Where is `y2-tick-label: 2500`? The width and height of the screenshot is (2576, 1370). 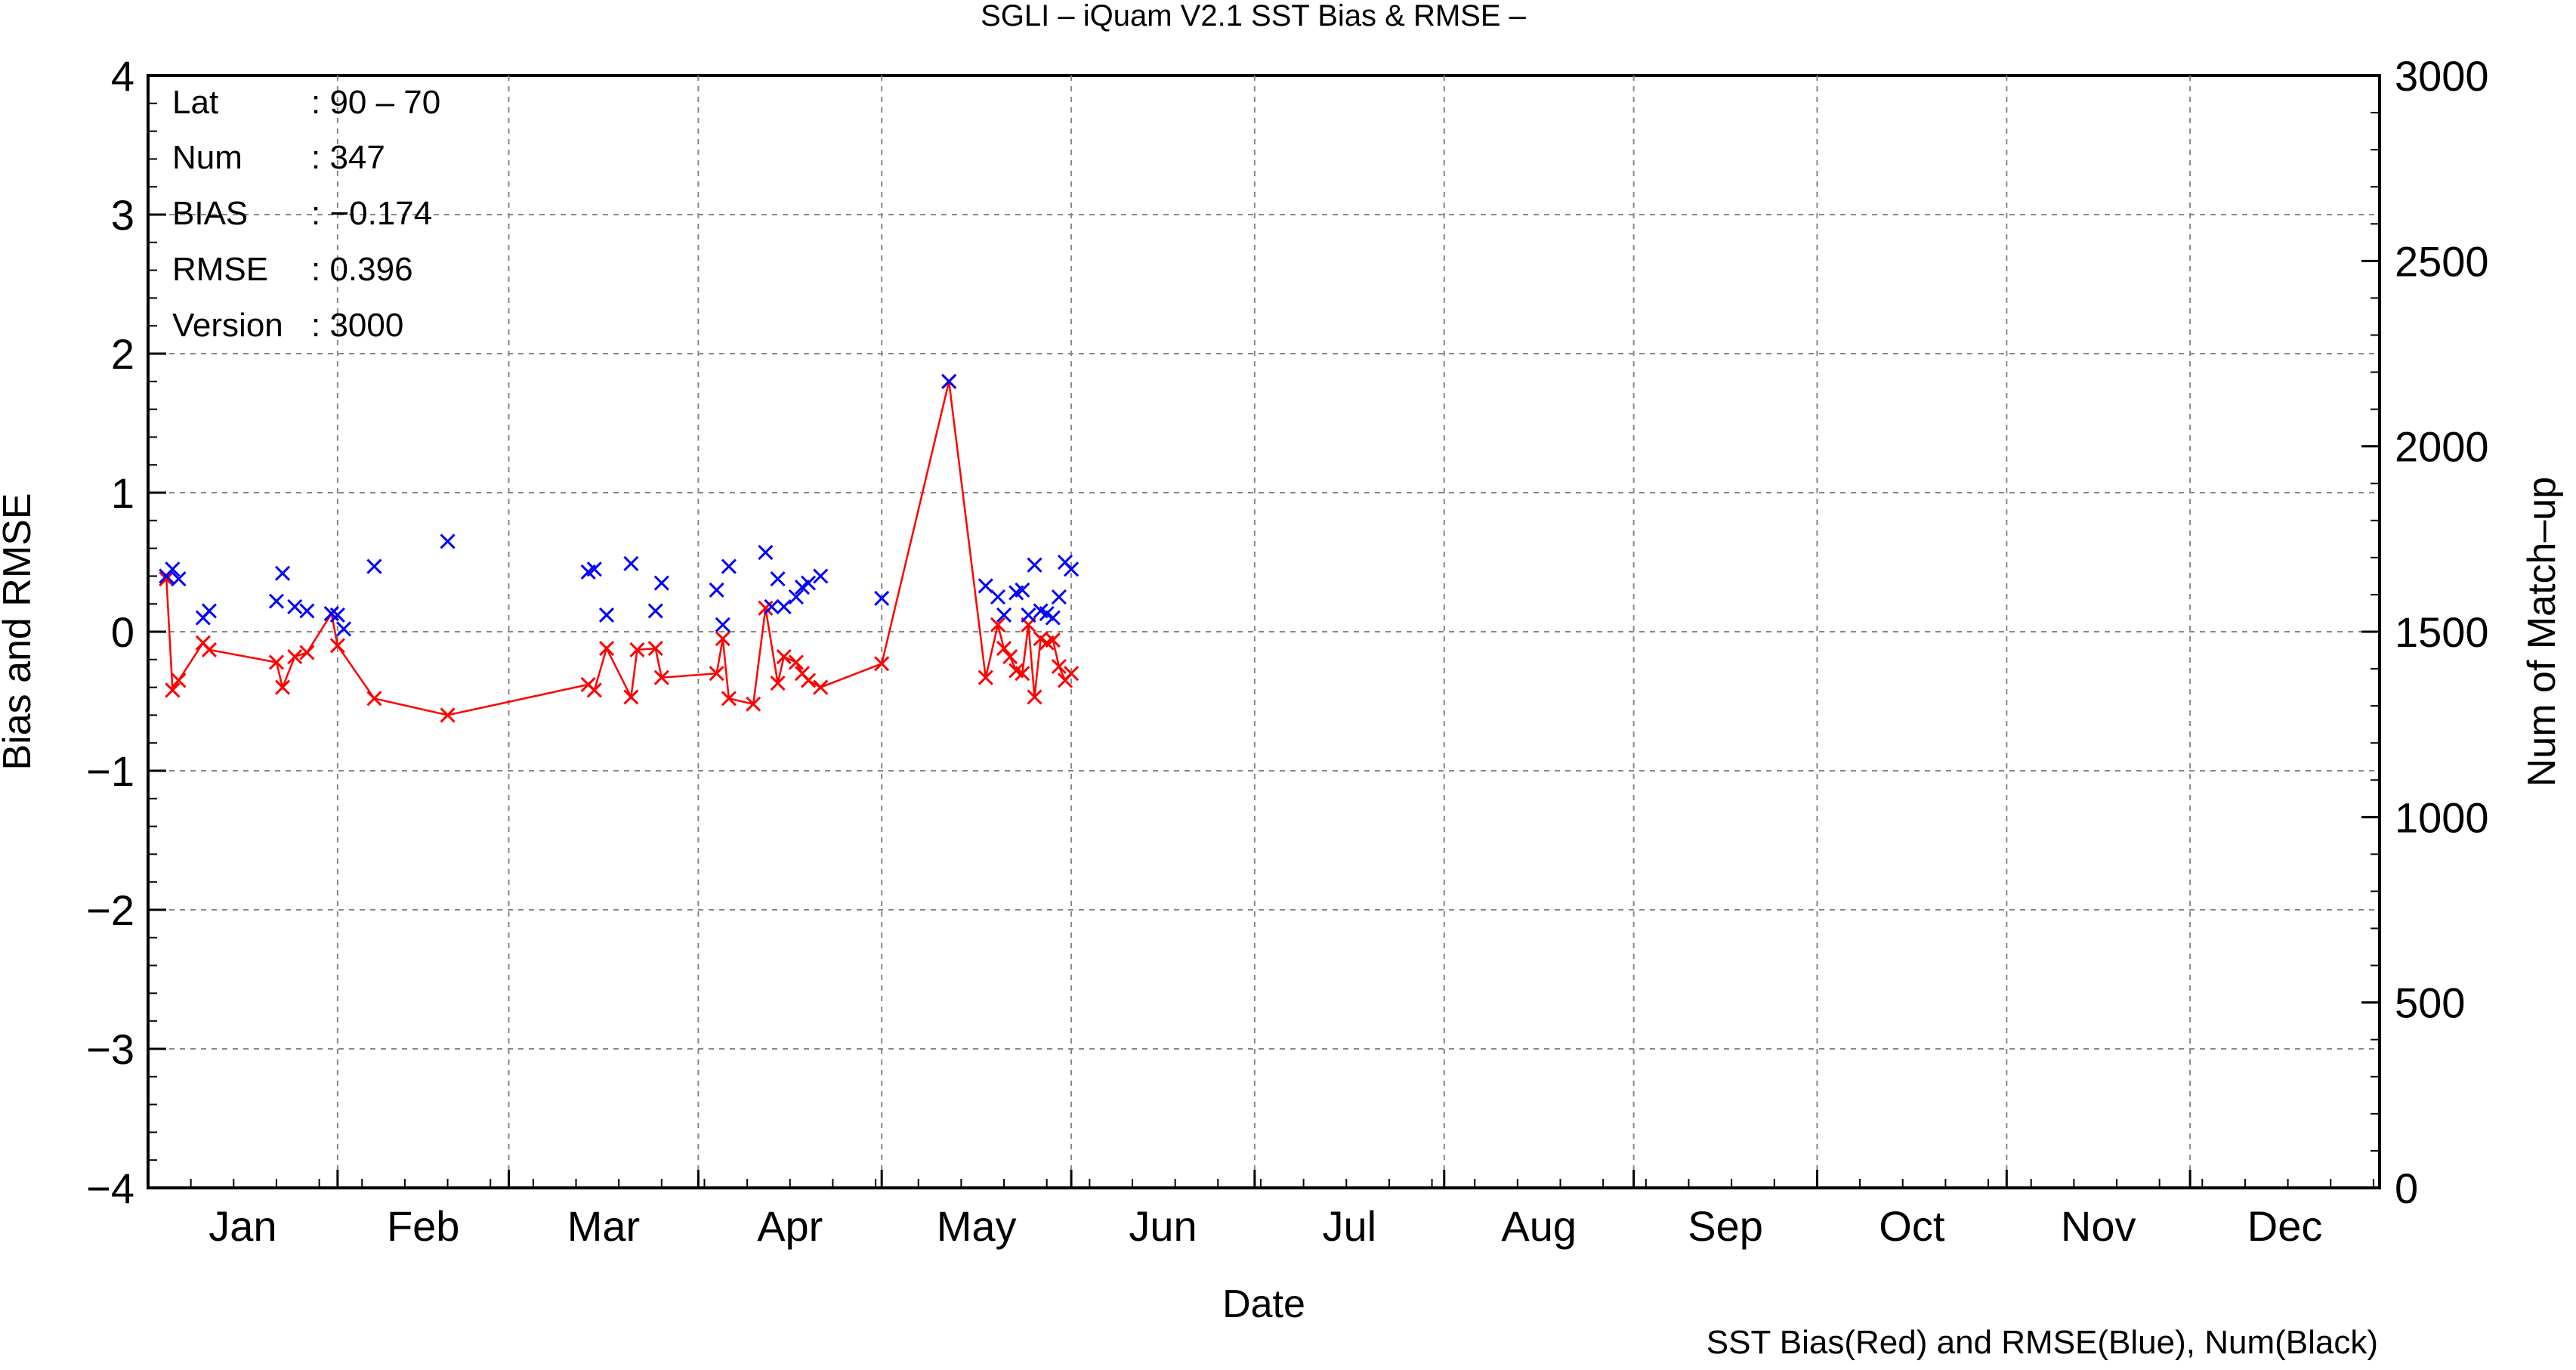
y2-tick-label: 2500 is located at coordinates (2442, 261).